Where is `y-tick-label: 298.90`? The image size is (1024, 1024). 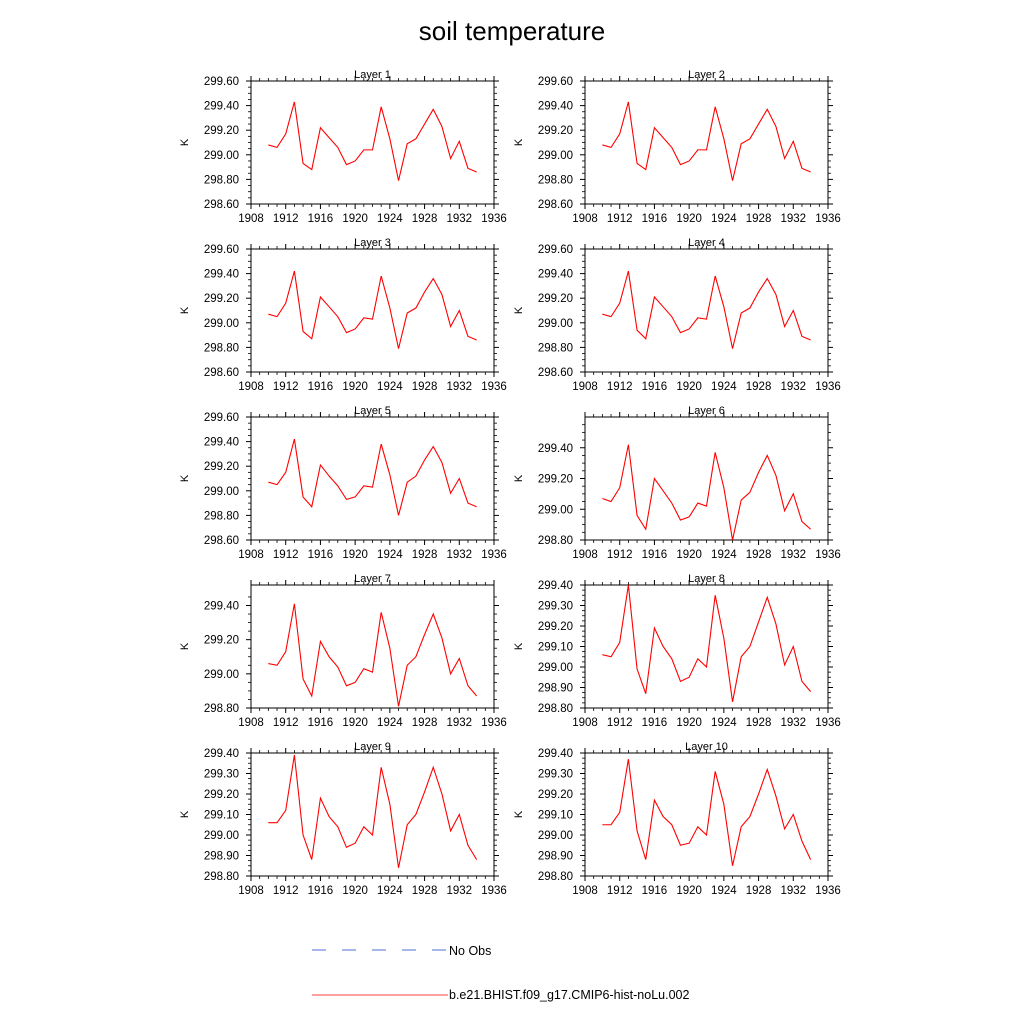
y-tick-label: 298.90 is located at coordinates (555, 689).